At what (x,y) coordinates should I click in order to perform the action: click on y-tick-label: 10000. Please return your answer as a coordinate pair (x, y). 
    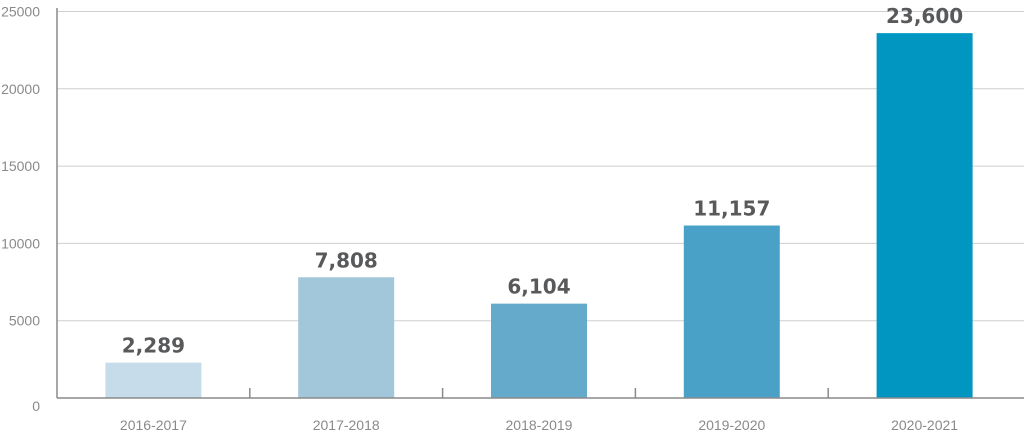
    Looking at the image, I should click on (20, 243).